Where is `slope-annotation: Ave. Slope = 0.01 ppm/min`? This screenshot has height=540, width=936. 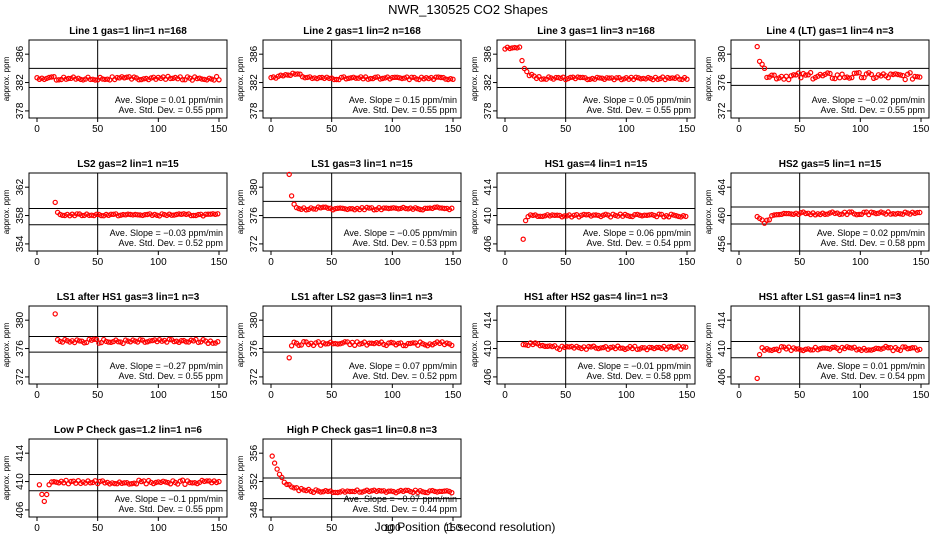 slope-annotation: Ave. Slope = 0.01 ppm/min is located at coordinates (871, 366).